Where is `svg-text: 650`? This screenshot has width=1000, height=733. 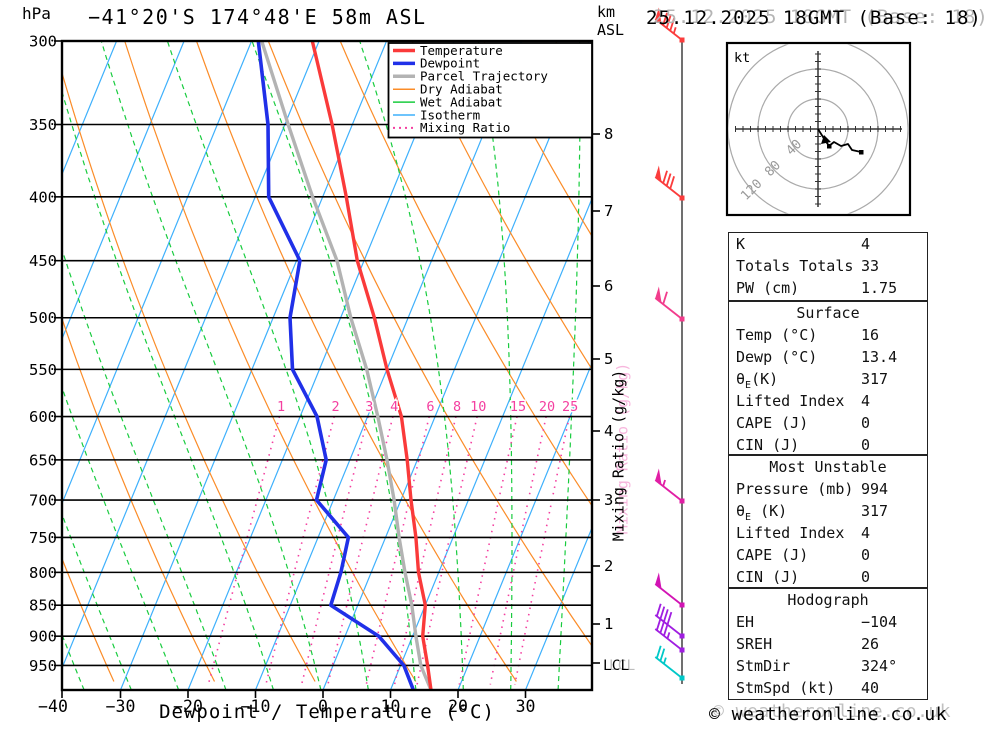 svg-text: 650 is located at coordinates (43, 460).